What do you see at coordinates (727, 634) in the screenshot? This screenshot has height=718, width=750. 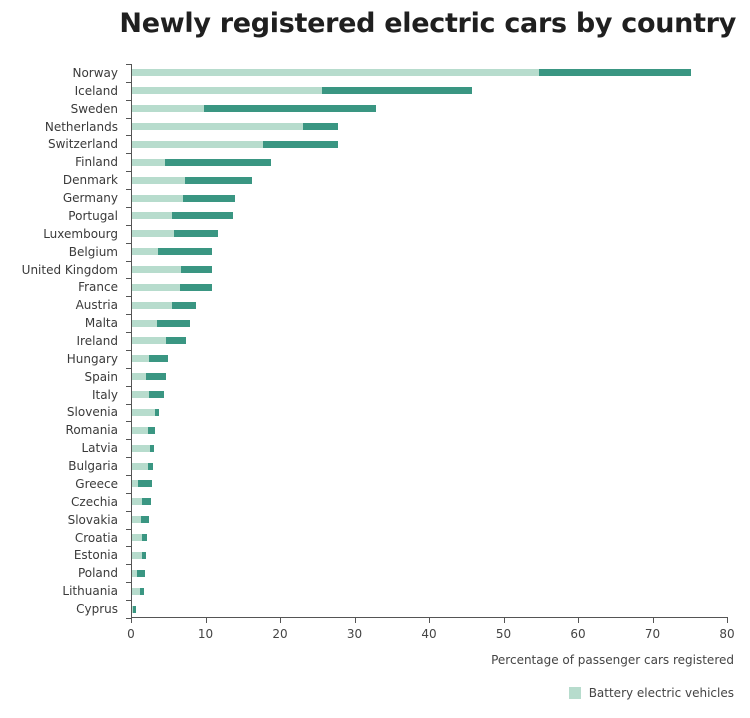 I see `x-tick-label: 80` at bounding box center [727, 634].